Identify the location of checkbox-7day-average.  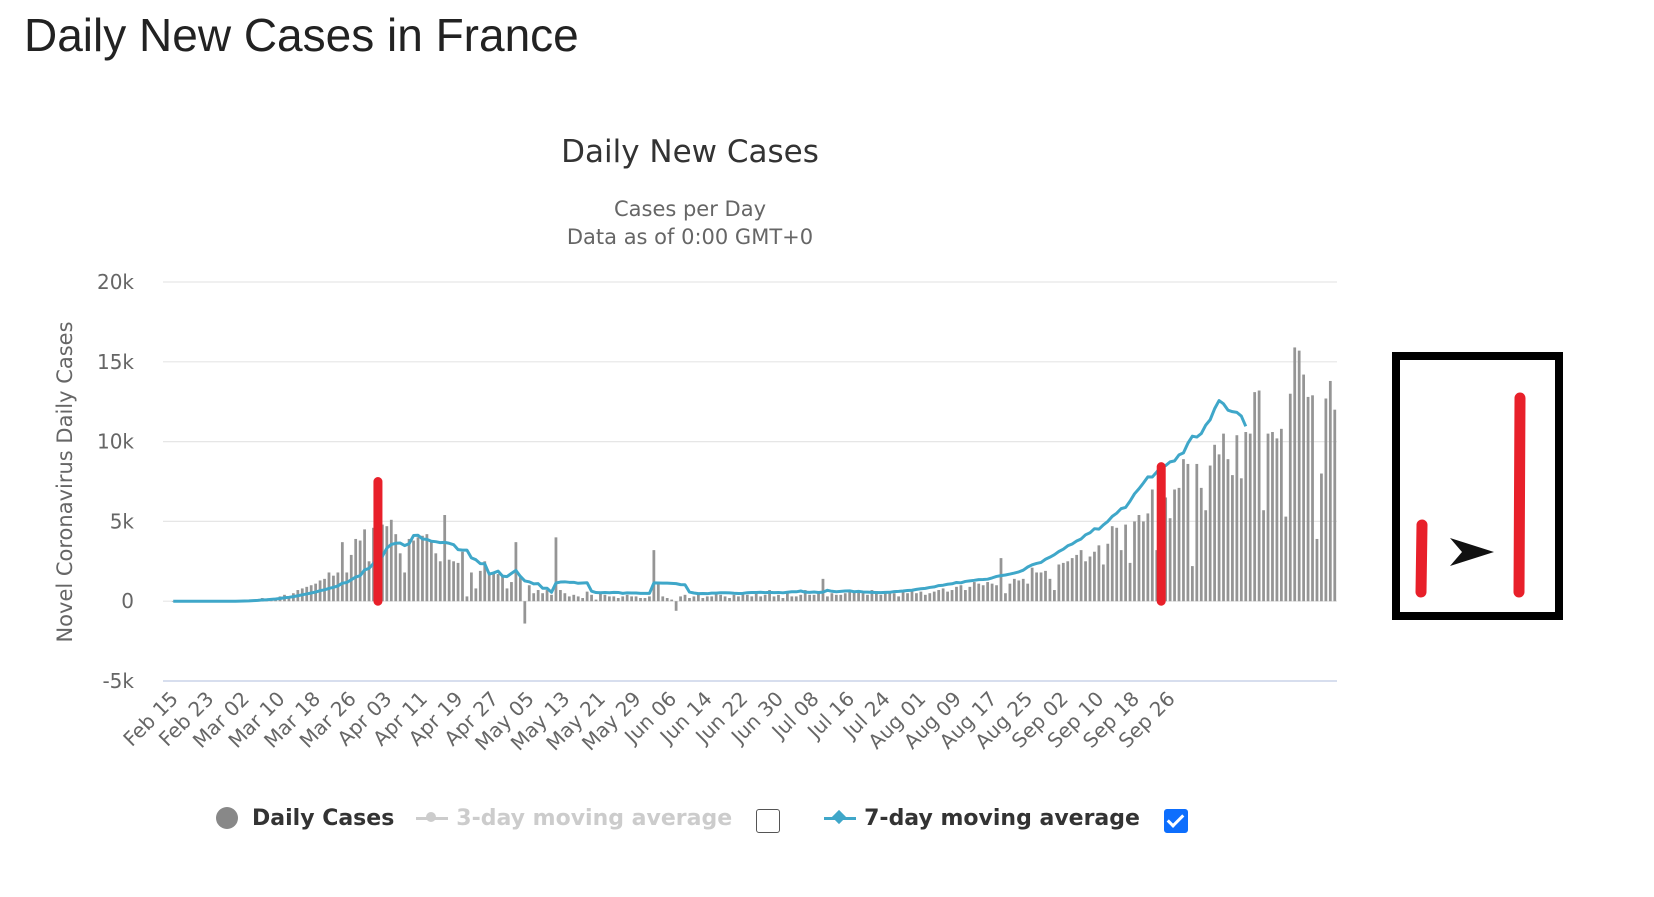
(1175, 821).